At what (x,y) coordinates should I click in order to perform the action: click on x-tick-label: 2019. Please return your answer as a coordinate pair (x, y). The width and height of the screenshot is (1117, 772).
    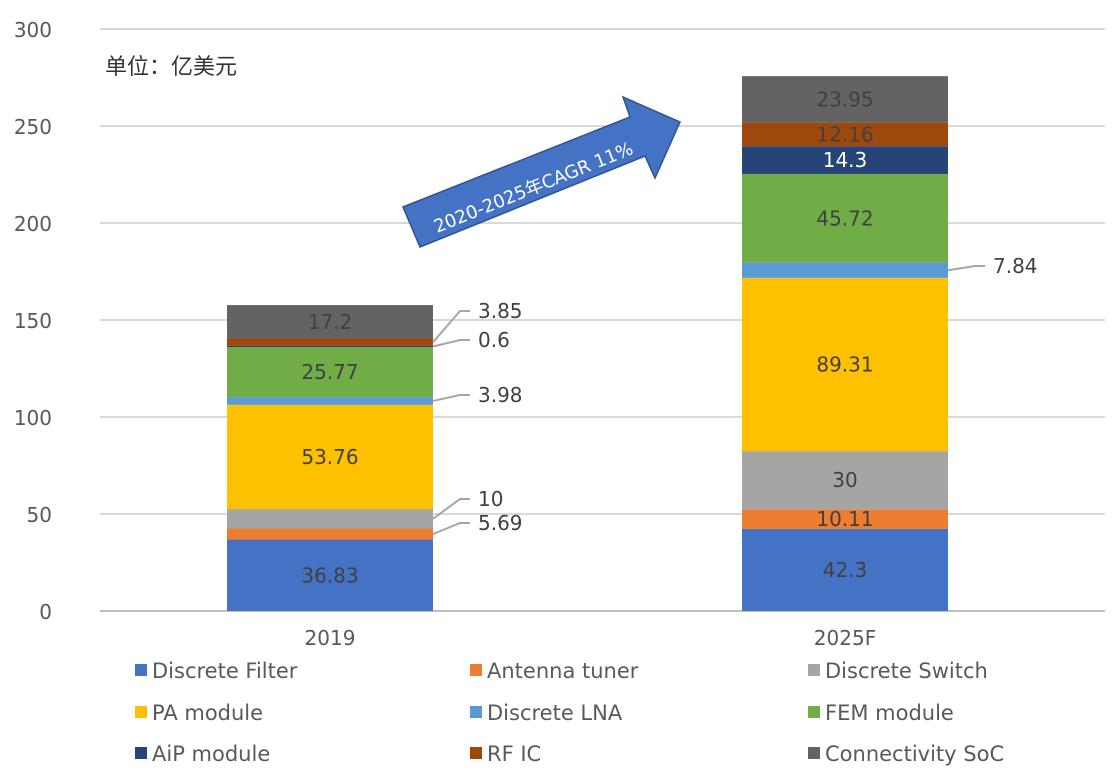
    Looking at the image, I should click on (330, 638).